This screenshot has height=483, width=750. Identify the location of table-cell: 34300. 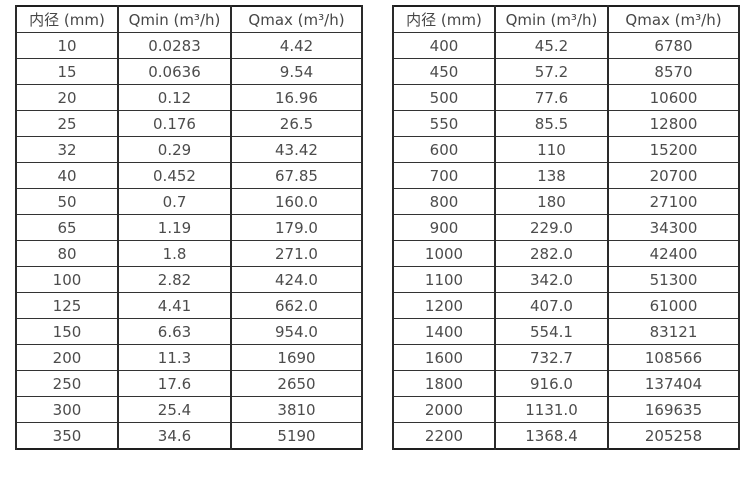
(673, 227).